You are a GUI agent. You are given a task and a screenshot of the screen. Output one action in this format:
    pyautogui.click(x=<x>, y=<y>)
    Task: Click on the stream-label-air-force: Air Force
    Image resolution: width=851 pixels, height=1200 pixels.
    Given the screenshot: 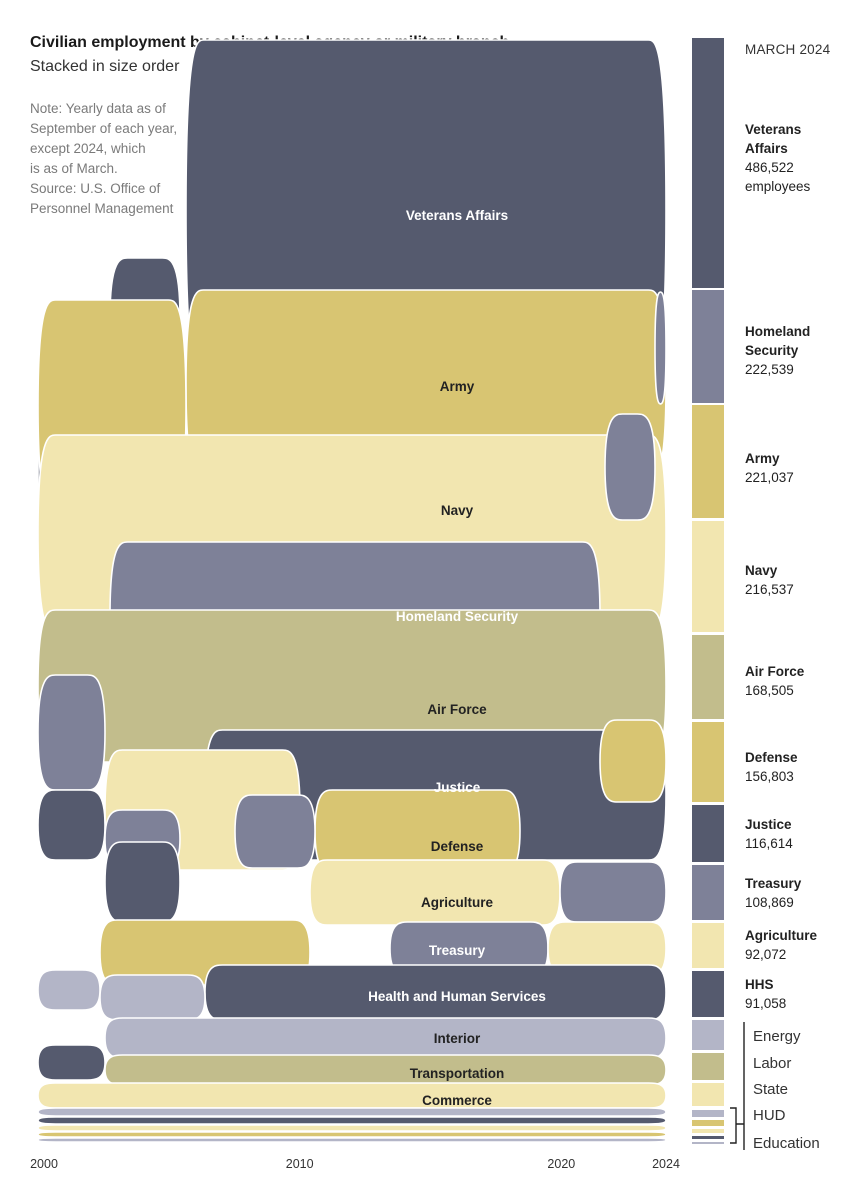 What is the action you would take?
    pyautogui.click(x=457, y=709)
    